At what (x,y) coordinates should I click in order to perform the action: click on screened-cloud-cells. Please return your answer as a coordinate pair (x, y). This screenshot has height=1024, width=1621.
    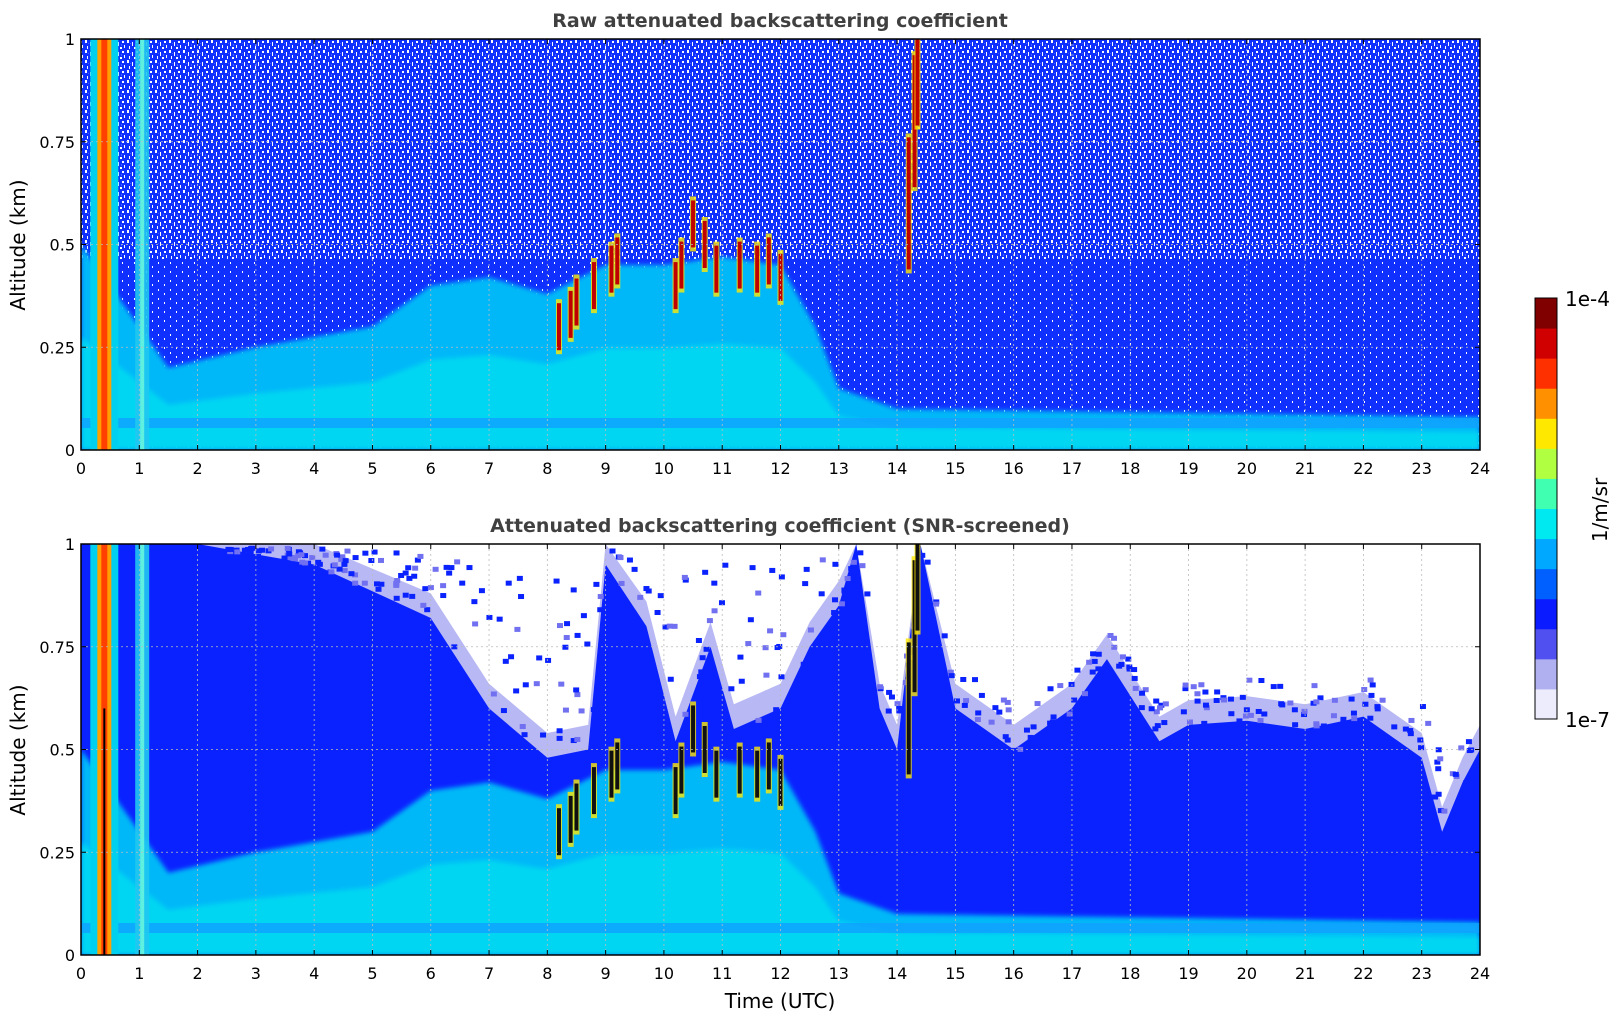
    Looking at the image, I should click on (738, 702).